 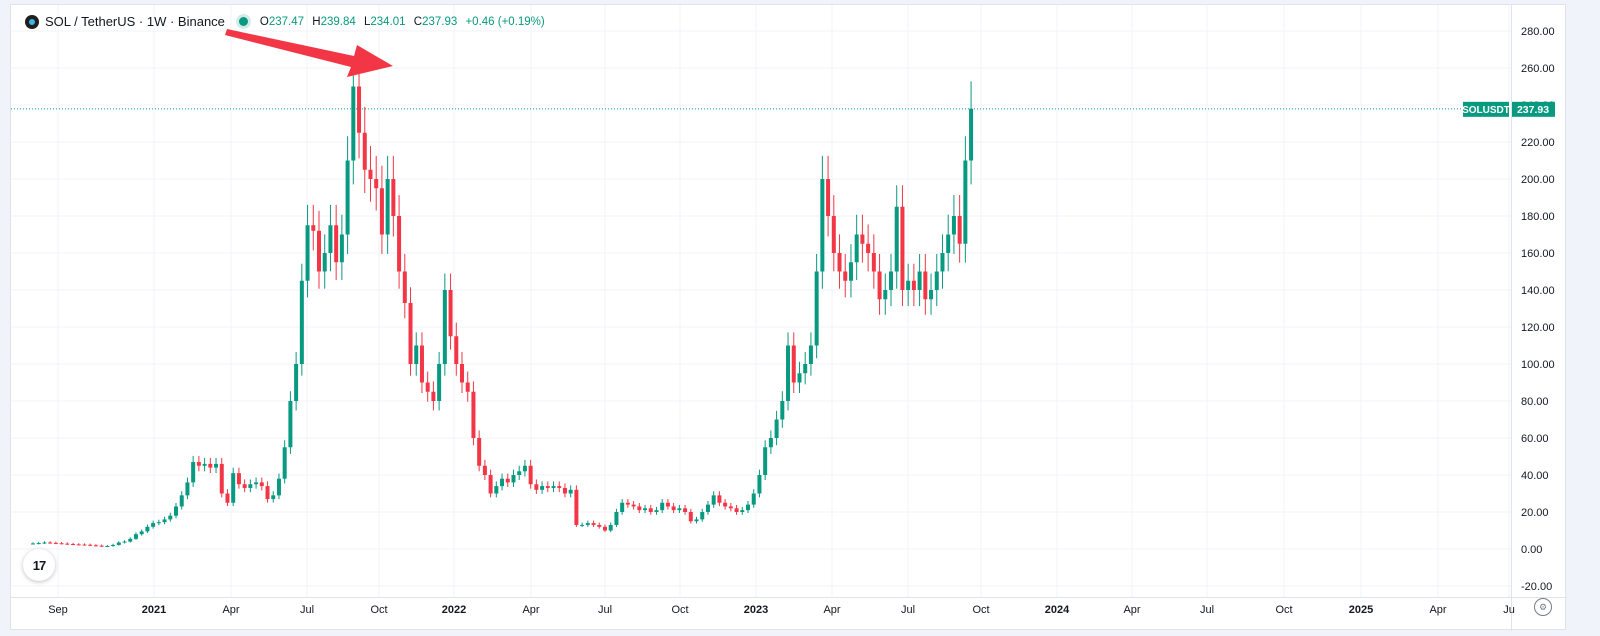 What do you see at coordinates (1533, 109) in the screenshot?
I see `price-tag-bg` at bounding box center [1533, 109].